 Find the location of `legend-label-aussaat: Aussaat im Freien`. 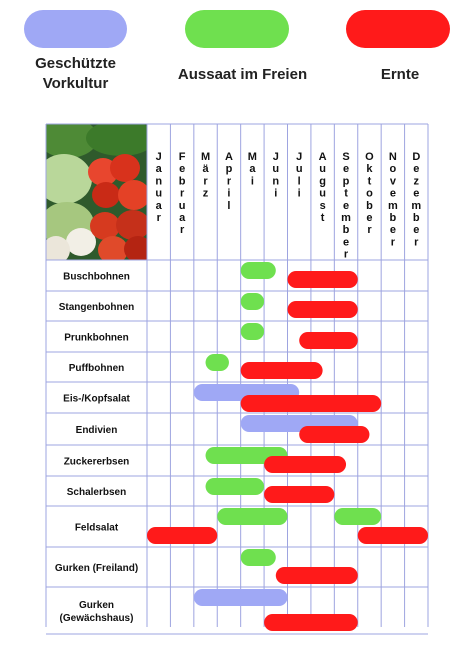

legend-label-aussaat: Aussaat im Freien is located at coordinates (242, 74).